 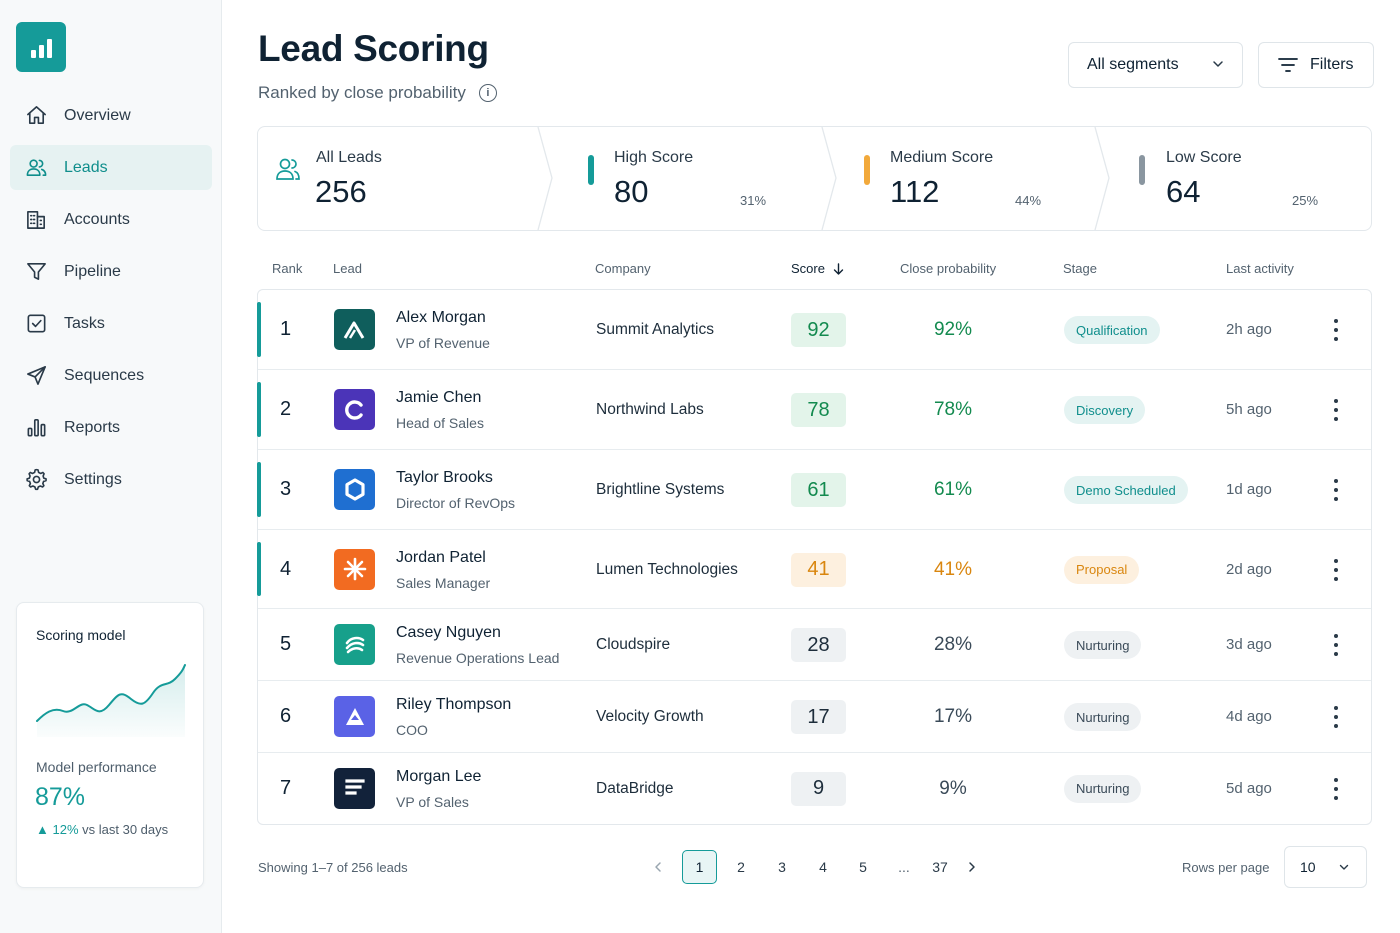 What do you see at coordinates (111, 219) in the screenshot?
I see `sidebar-item-accounts: Accounts` at bounding box center [111, 219].